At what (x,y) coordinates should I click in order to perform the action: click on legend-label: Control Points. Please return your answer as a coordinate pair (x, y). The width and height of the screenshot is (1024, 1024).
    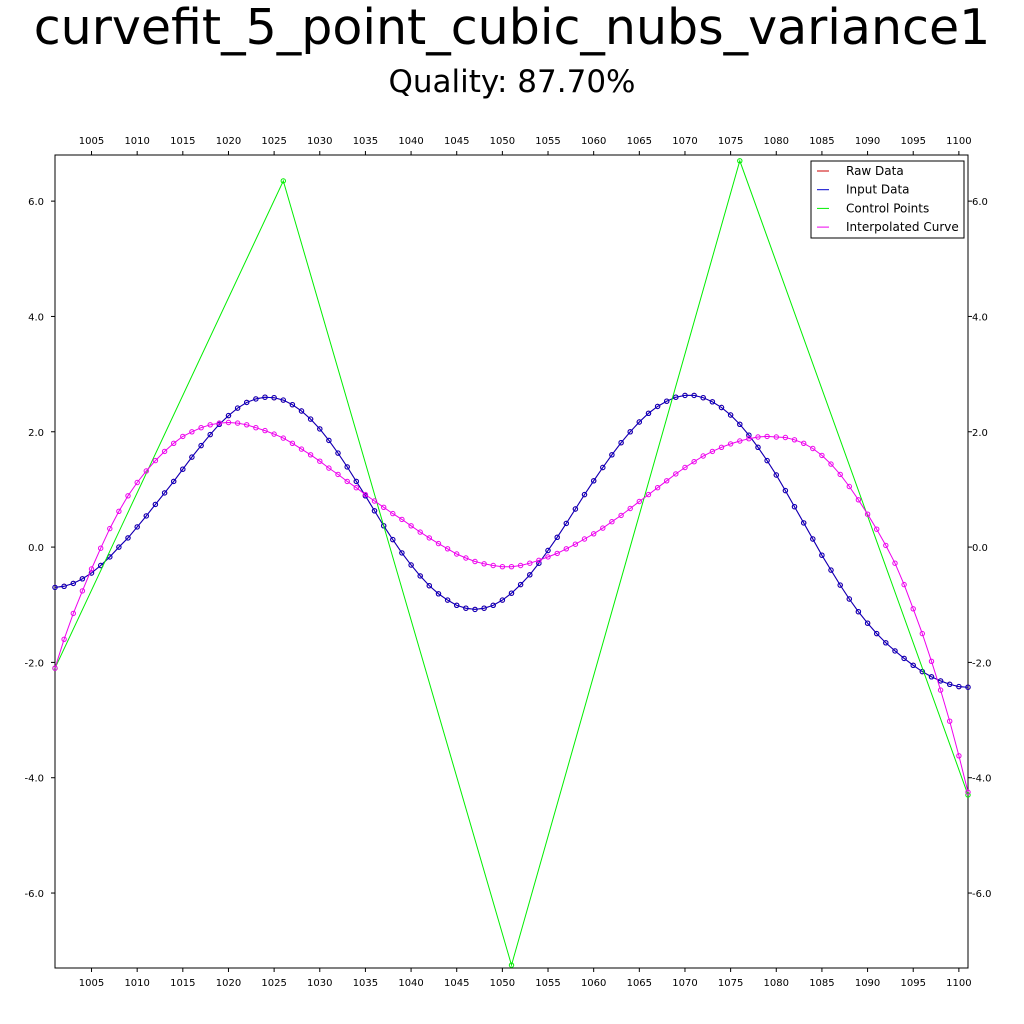
    Looking at the image, I should click on (887, 208).